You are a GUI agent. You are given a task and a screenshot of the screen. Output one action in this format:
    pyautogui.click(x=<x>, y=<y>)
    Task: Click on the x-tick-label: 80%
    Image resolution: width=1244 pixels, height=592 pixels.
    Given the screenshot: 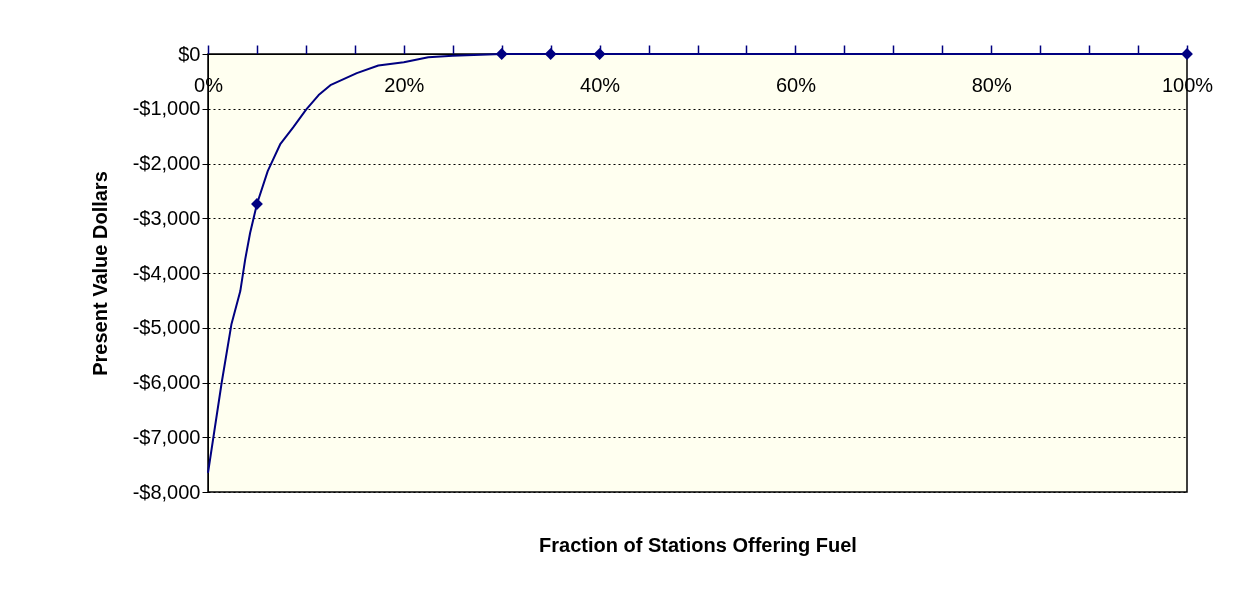 What is the action you would take?
    pyautogui.click(x=991, y=84)
    